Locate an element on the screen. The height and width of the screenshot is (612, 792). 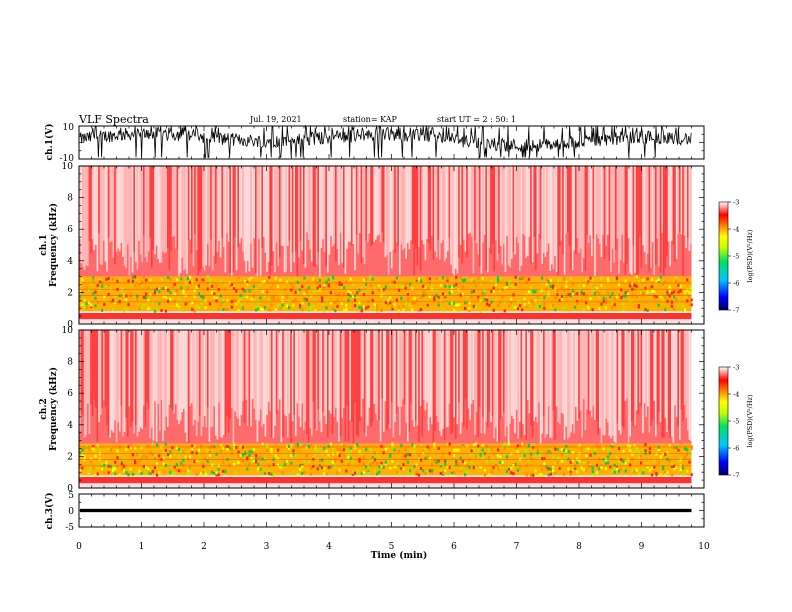
x-tick-label: 1 is located at coordinates (142, 547).